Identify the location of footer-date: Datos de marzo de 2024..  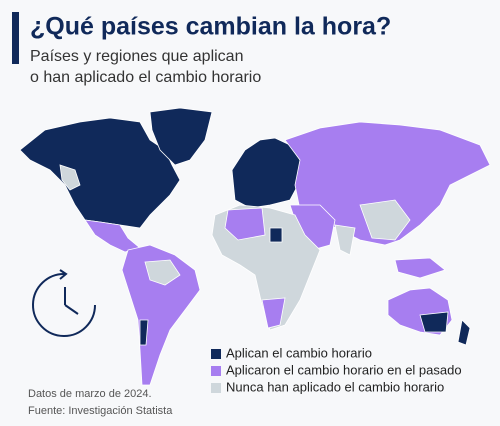
(90, 394).